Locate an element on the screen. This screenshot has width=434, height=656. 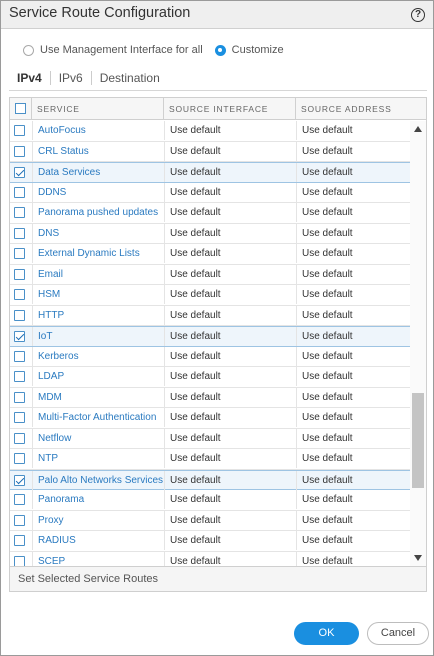
tab-destination: Destination is located at coordinates (129, 78).